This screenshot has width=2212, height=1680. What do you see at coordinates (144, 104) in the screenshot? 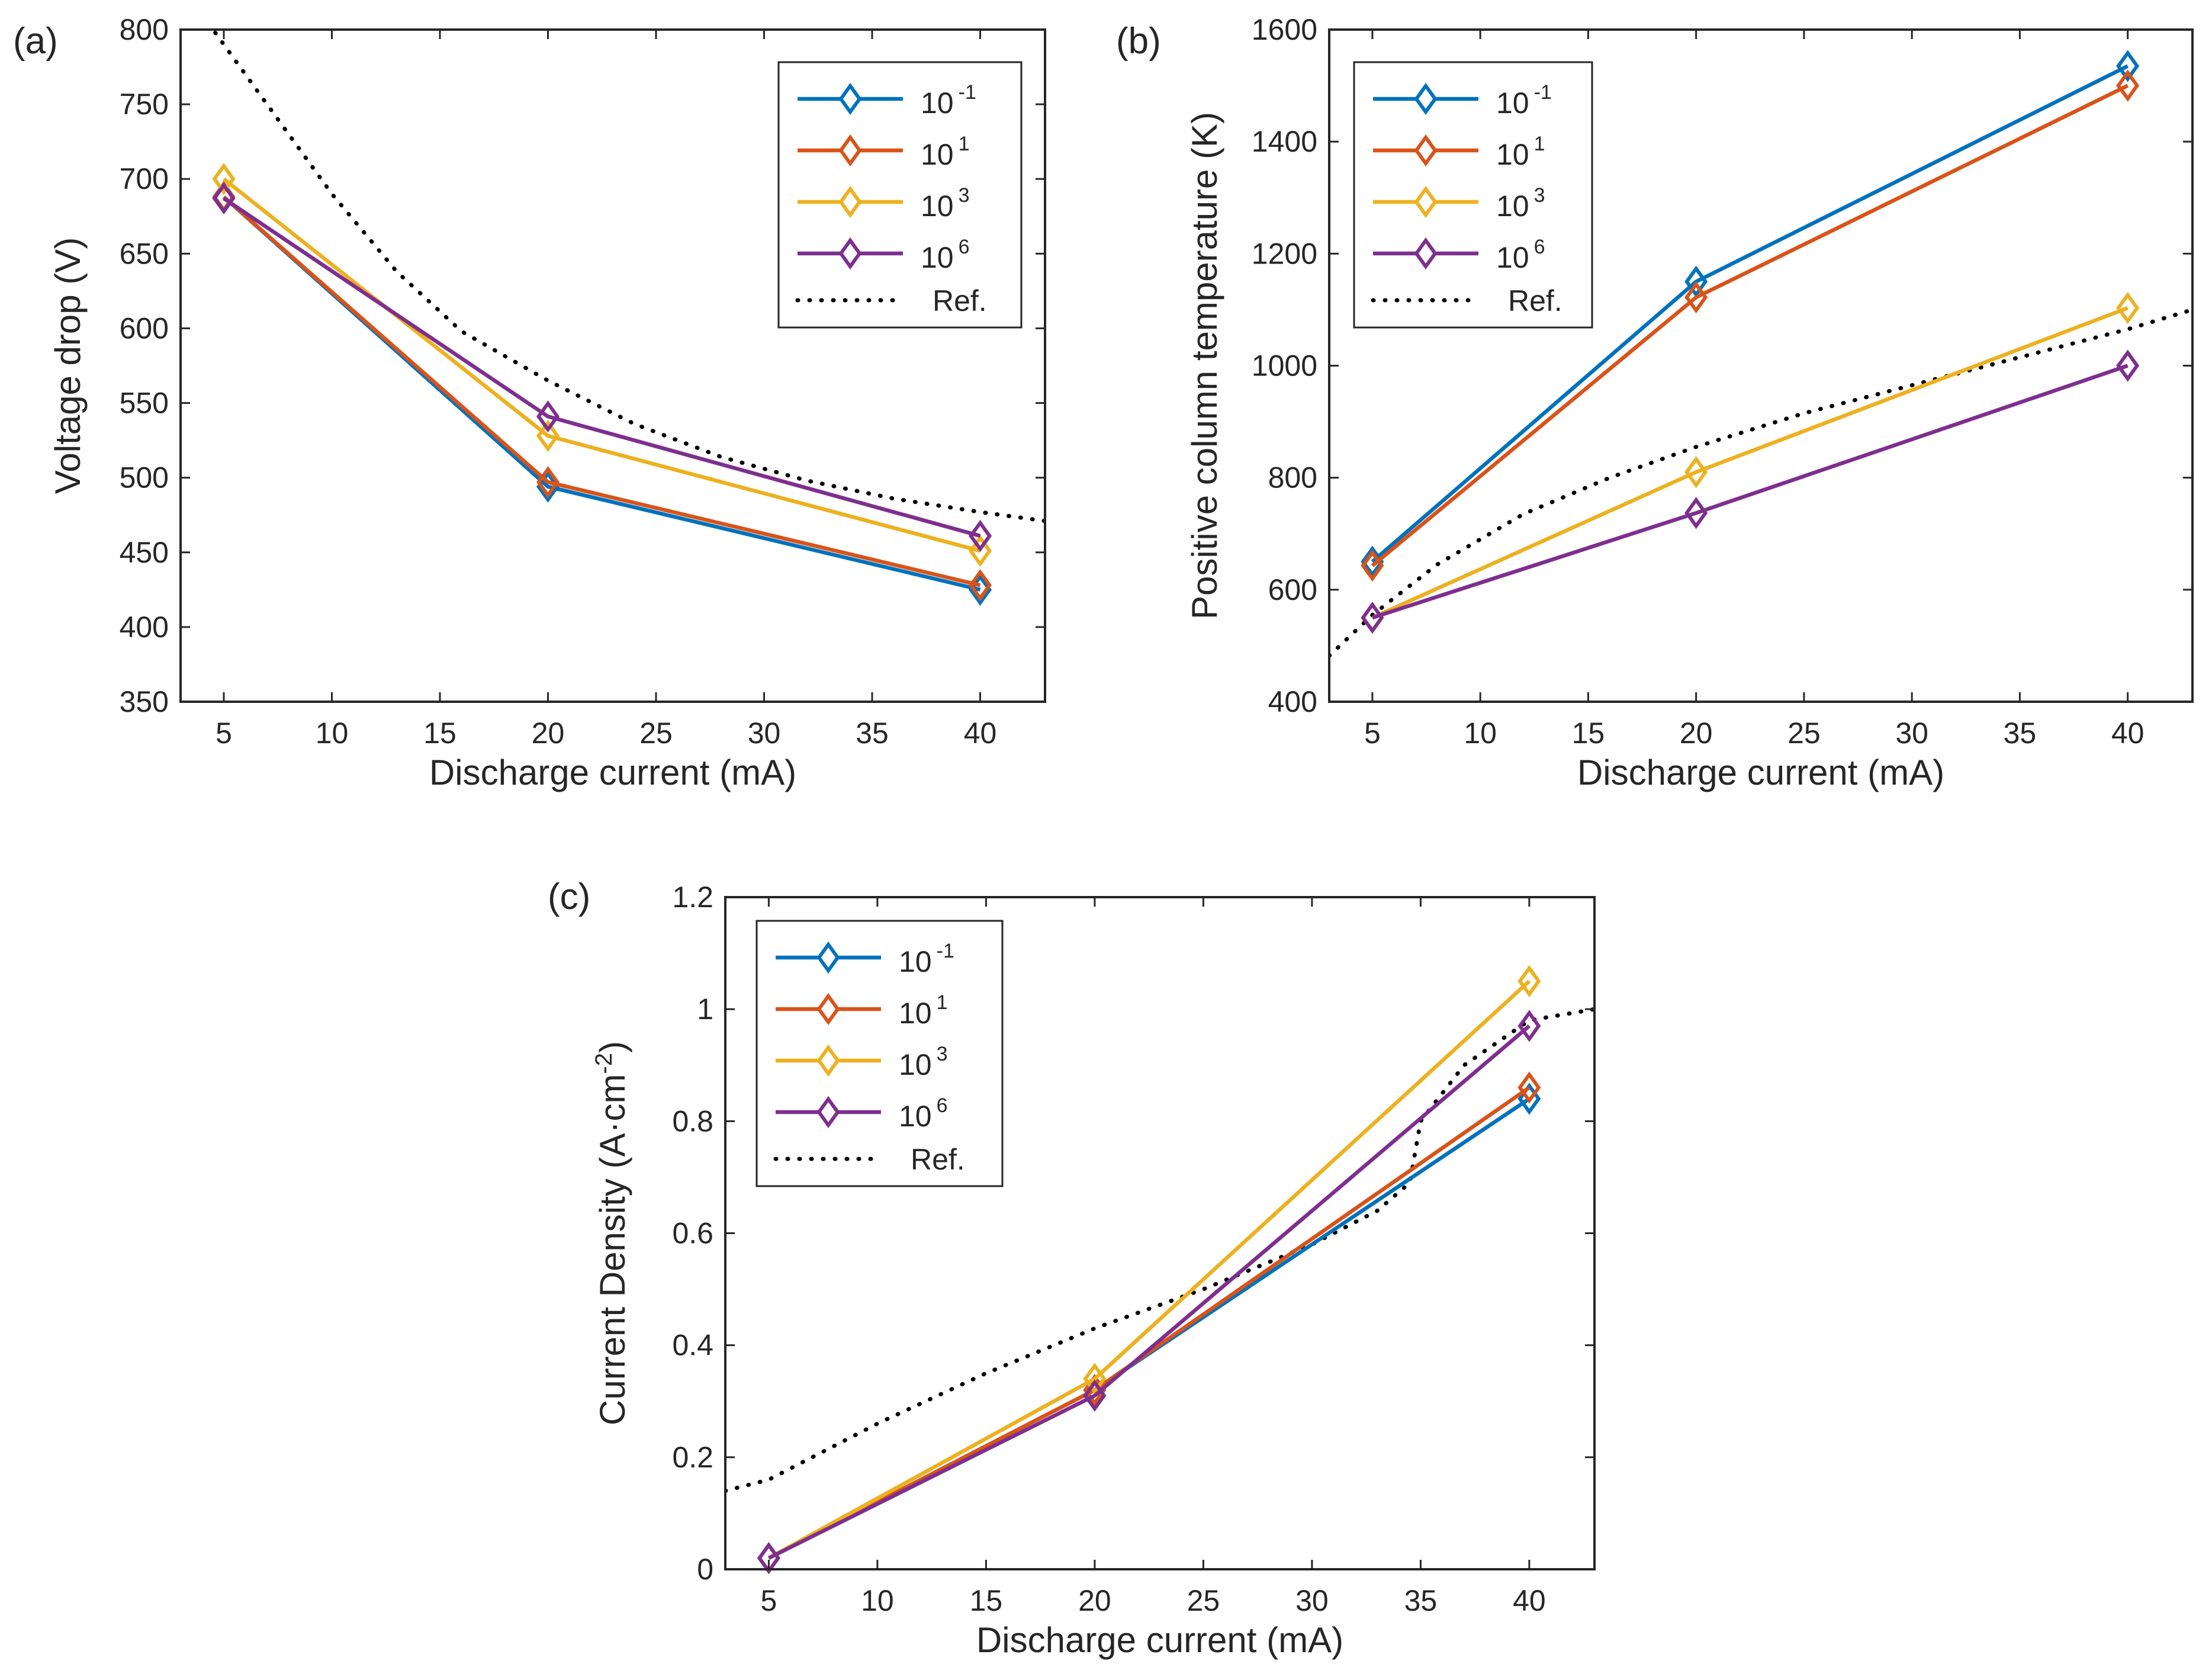
I see `y-tick-label: 750` at bounding box center [144, 104].